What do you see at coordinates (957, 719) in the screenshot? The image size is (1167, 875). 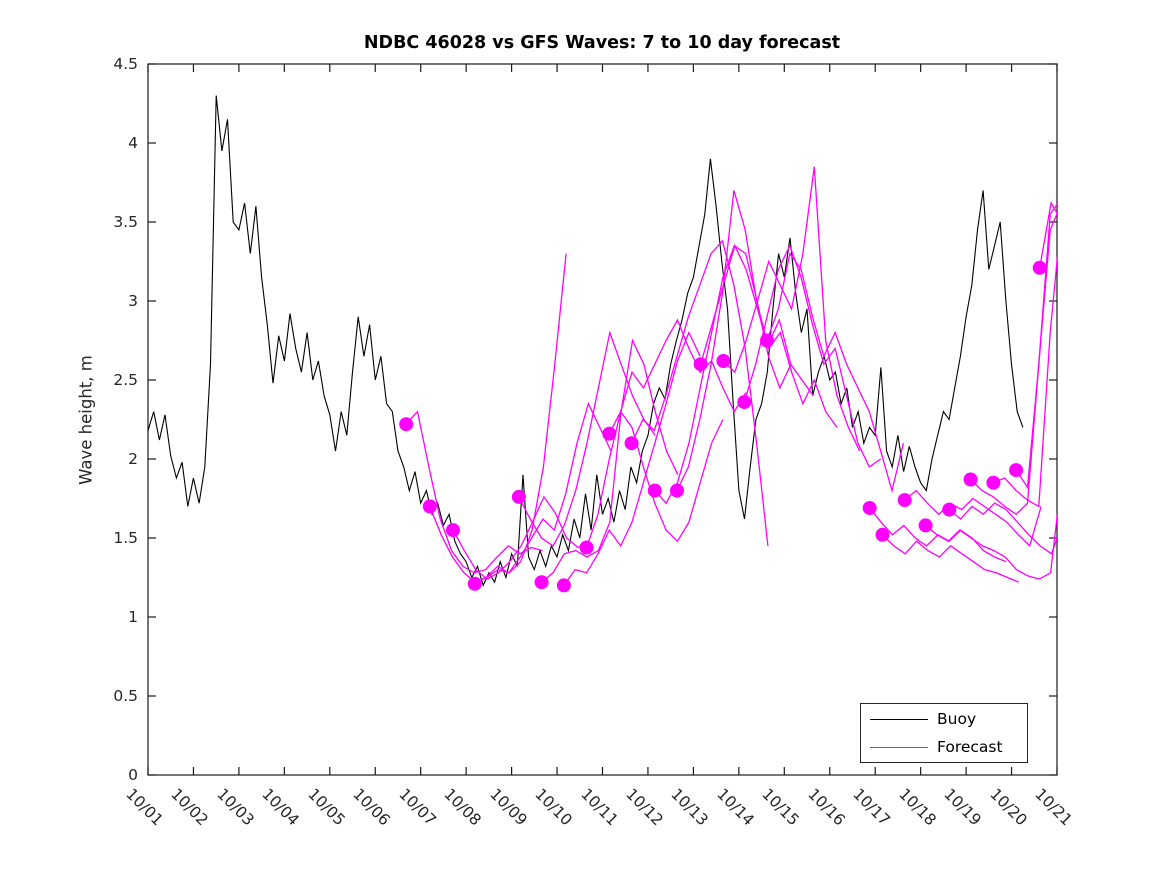 I see `legend-label-buoy: Buoy` at bounding box center [957, 719].